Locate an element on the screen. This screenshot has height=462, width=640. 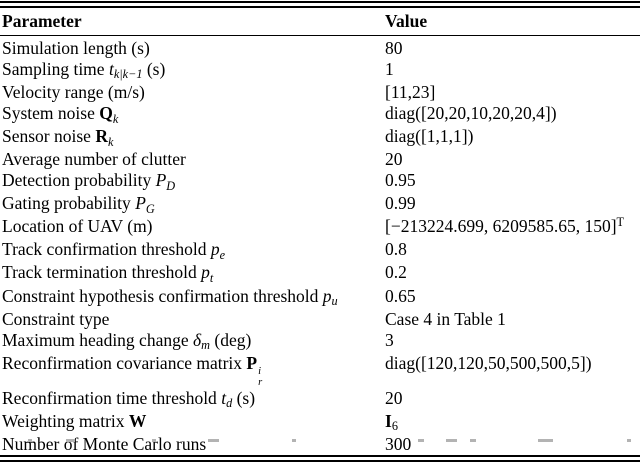
table-row: Gating probability PG 0.99 is located at coordinates (320, 204).